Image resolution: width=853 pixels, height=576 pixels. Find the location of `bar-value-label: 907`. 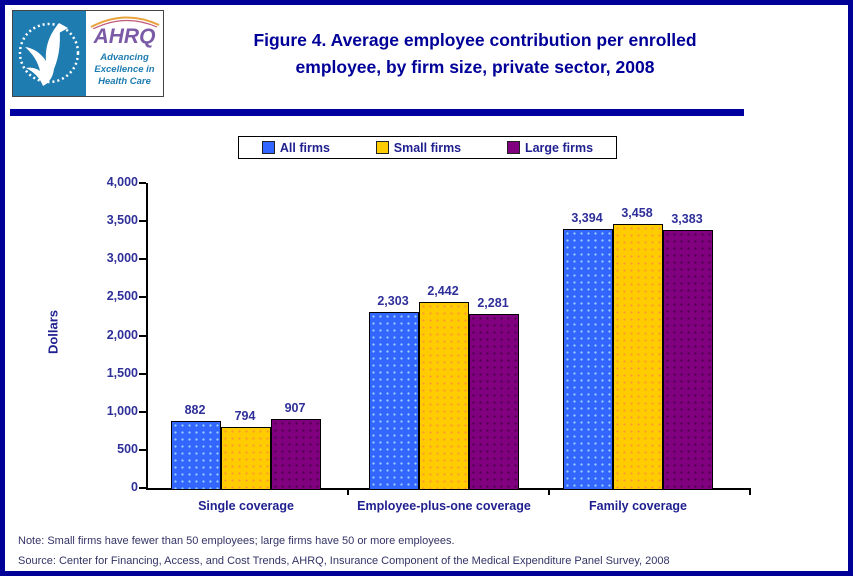

bar-value-label: 907 is located at coordinates (295, 408).